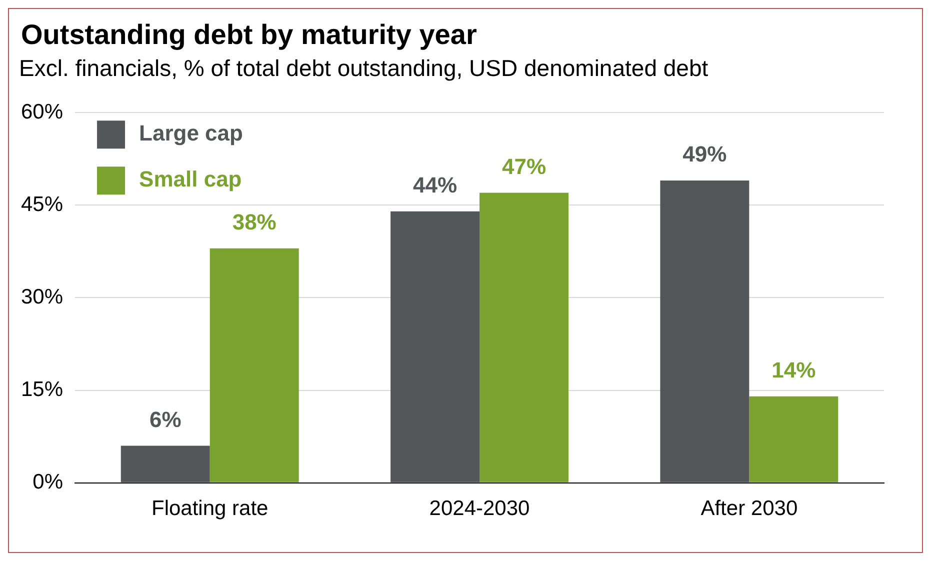 Image resolution: width=935 pixels, height=565 pixels. What do you see at coordinates (209, 508) in the screenshot?
I see `x-tick-label: Floating rate` at bounding box center [209, 508].